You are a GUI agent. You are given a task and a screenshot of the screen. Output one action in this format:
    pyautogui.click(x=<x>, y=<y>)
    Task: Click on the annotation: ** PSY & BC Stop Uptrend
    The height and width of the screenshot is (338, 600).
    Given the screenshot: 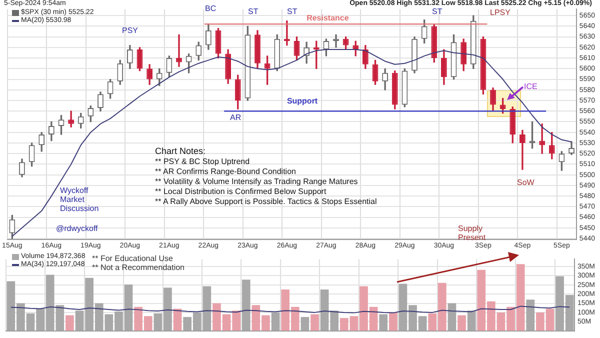 What is the action you would take?
    pyautogui.click(x=202, y=161)
    